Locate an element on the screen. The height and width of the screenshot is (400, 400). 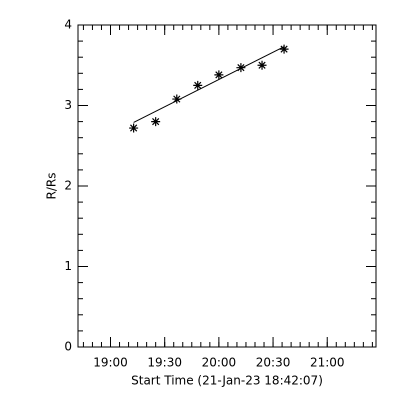
x-tick-label: 19:30 is located at coordinates (164, 363).